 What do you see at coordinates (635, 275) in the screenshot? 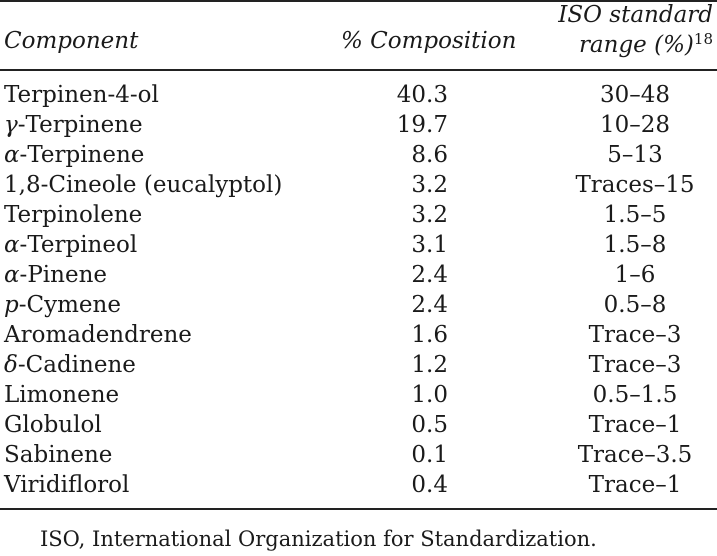
I see `cell-iso-range: 1–6` at bounding box center [635, 275].